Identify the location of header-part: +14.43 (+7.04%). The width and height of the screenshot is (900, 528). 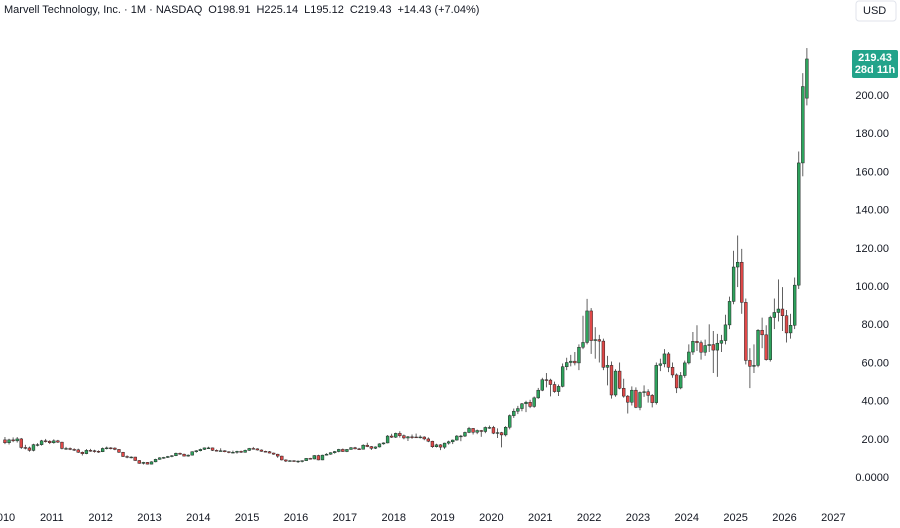
(438, 10).